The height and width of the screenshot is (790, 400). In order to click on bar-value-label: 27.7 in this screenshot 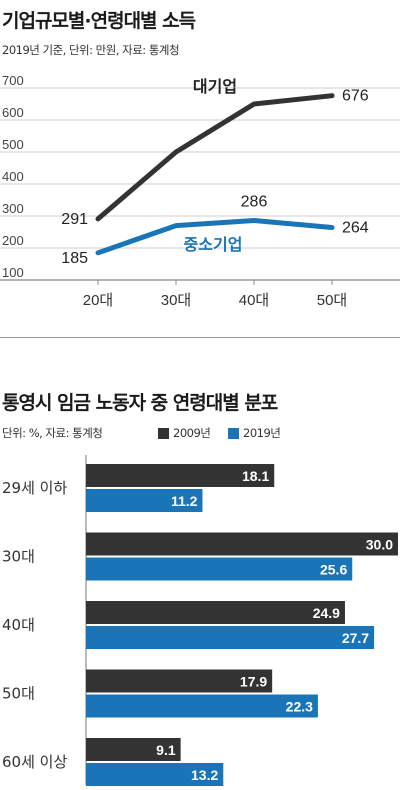, I will do `click(355, 638)`.